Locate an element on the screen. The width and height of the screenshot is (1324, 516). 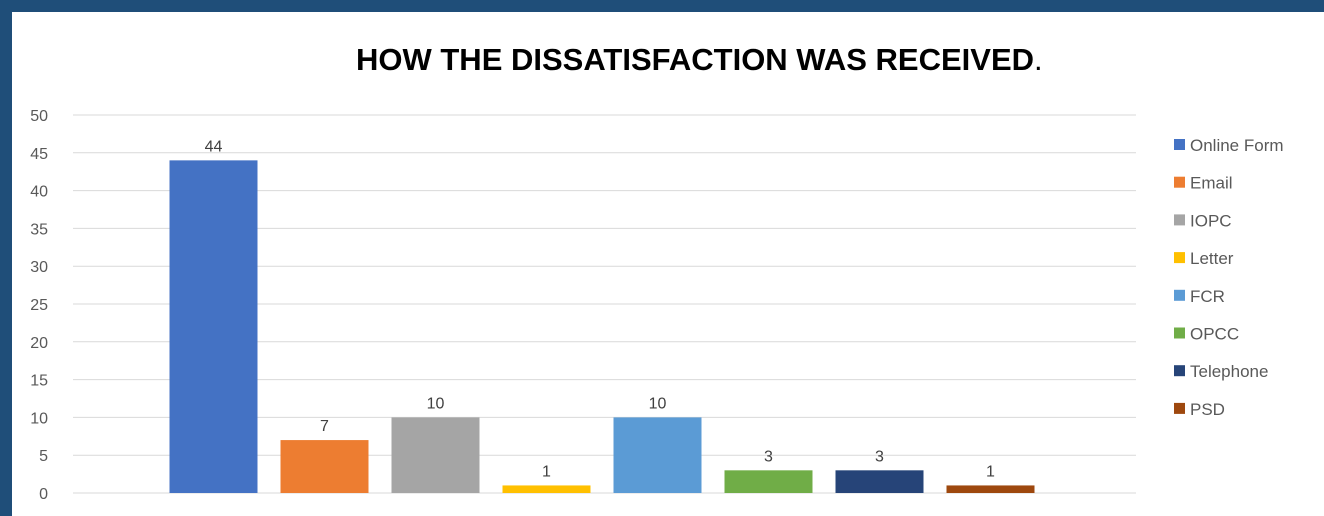
y-tick-label: 15 is located at coordinates (39, 381).